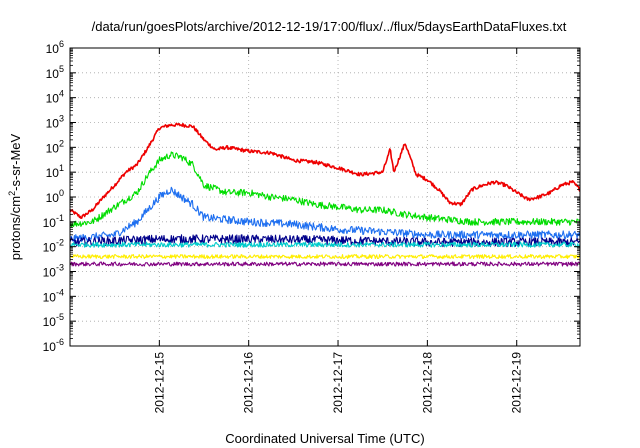 The height and width of the screenshot is (448, 640). Describe the element at coordinates (61, 69) in the screenshot. I see `y-tick-label-exp: 5` at that location.